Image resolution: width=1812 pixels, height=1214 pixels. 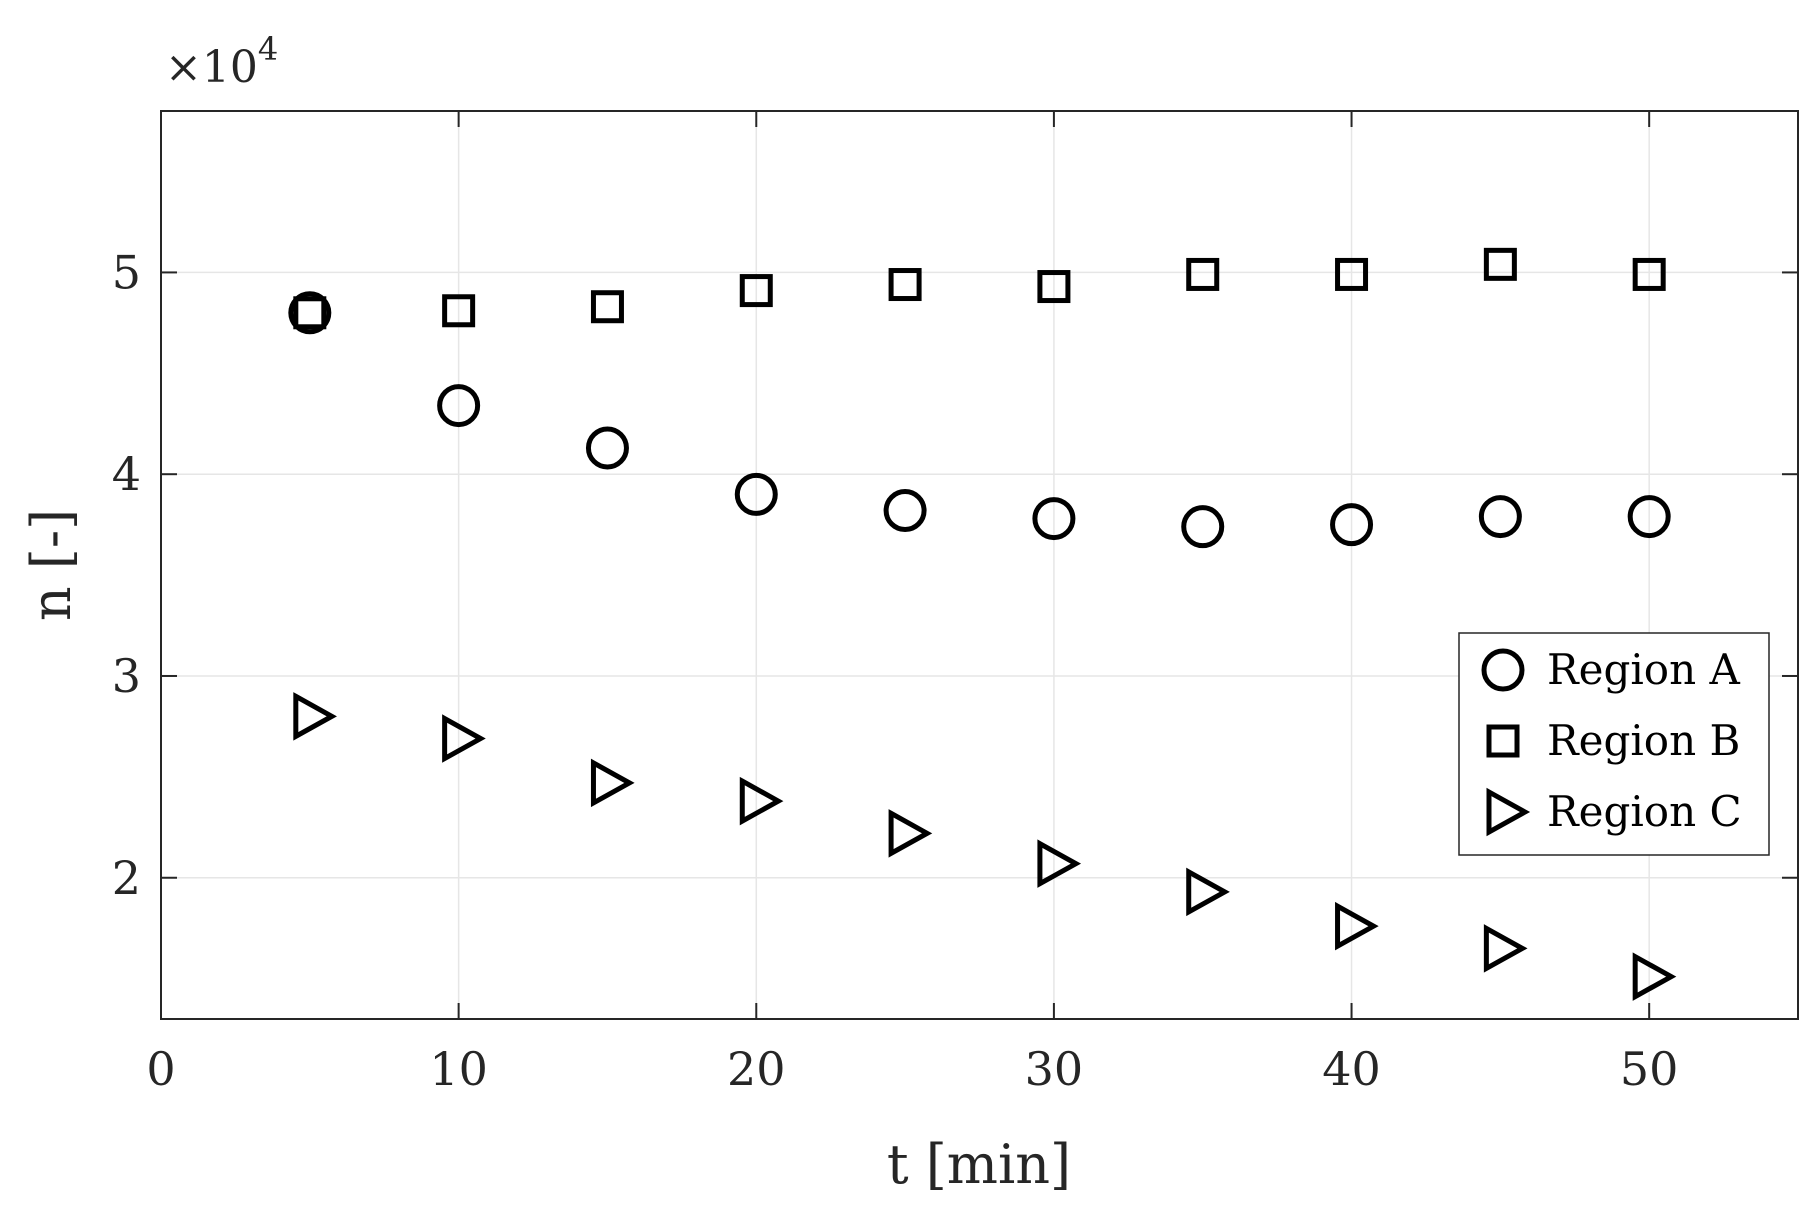 What do you see at coordinates (1643, 669) in the screenshot?
I see `legend-label: Region A` at bounding box center [1643, 669].